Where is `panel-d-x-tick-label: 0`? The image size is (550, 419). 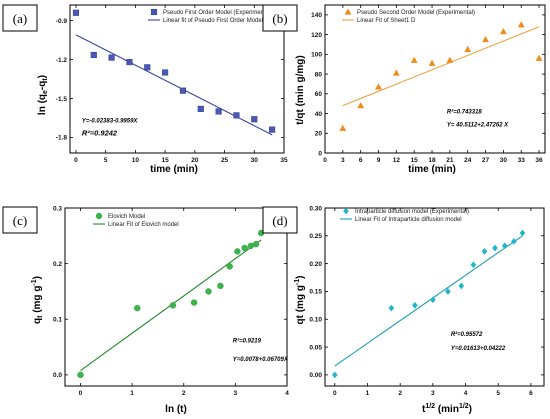
panel-d-x-tick-label: 0 is located at coordinates (335, 393).